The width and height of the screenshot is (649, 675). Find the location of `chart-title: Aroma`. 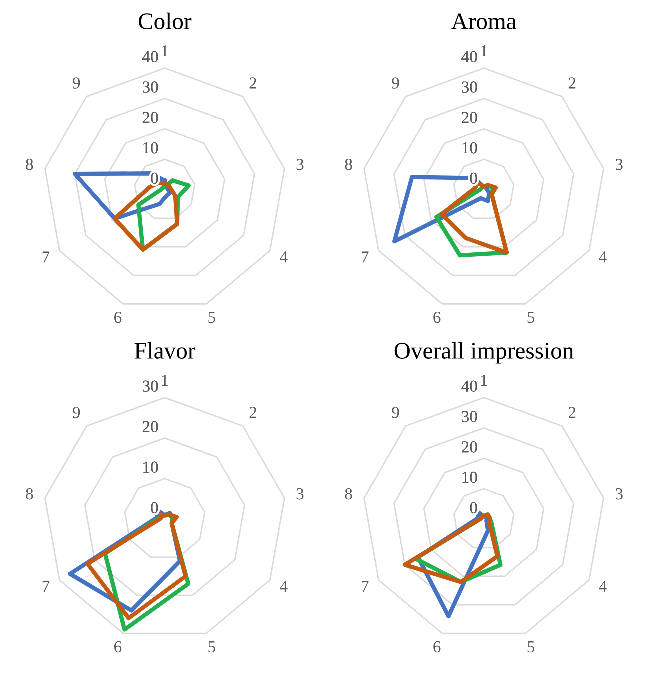

chart-title: Aroma is located at coordinates (484, 22).